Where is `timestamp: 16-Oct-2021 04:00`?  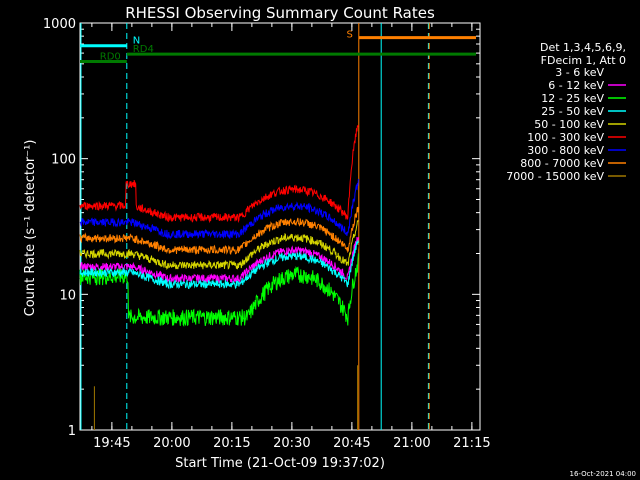 timestamp: 16-Oct-2021 04:00 is located at coordinates (603, 474).